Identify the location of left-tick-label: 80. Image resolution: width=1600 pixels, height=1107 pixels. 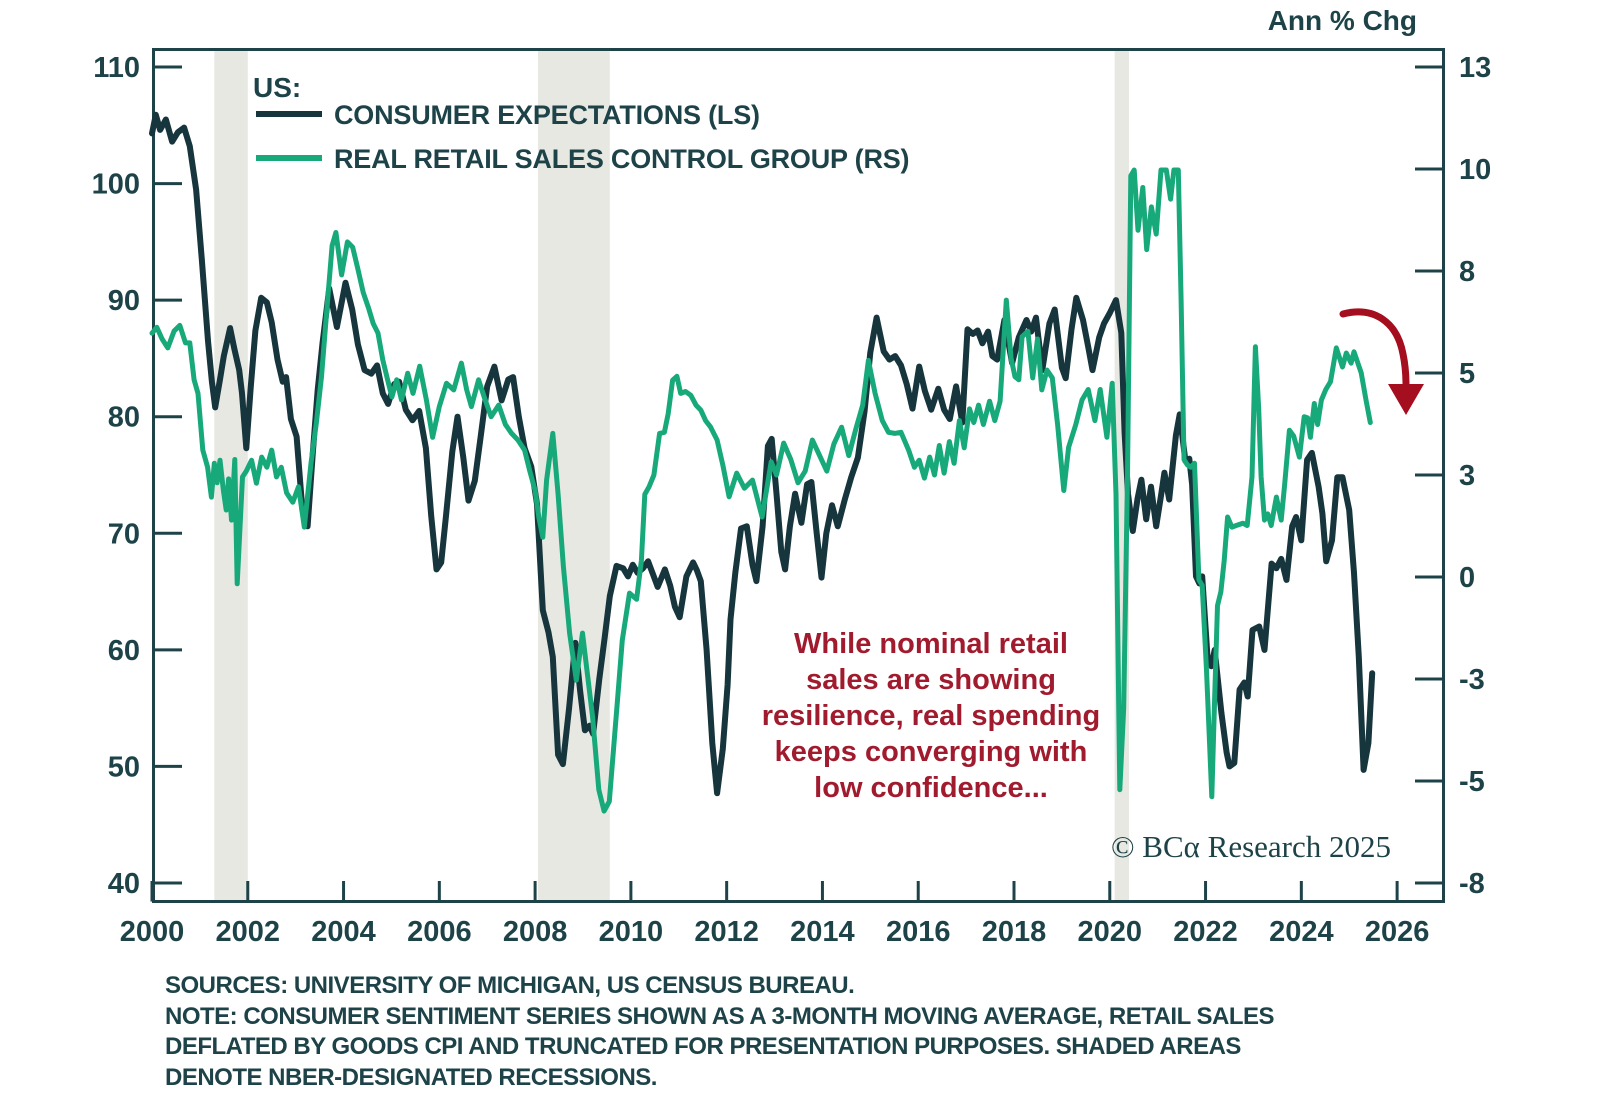
(124, 418).